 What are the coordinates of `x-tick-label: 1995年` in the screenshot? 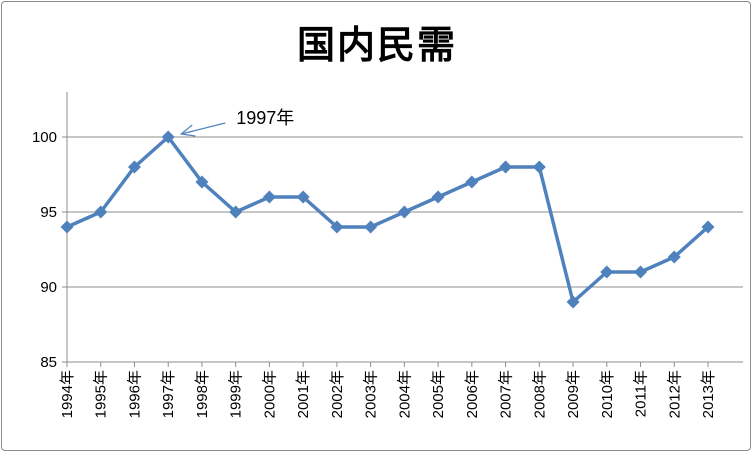 It's located at (101, 394).